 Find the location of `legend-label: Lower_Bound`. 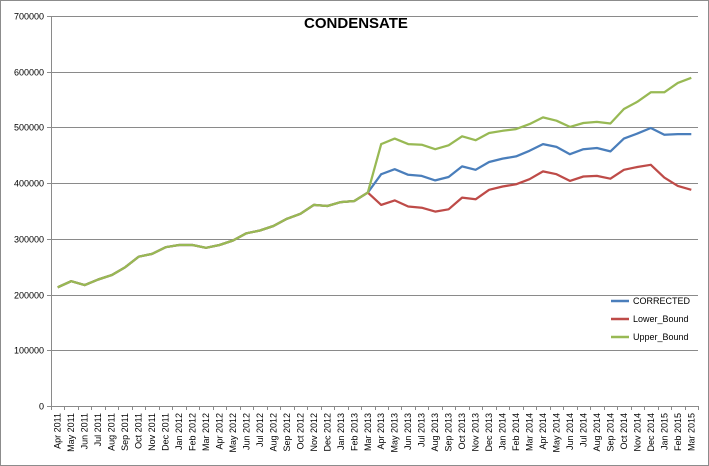

legend-label: Lower_Bound is located at coordinates (661, 319).